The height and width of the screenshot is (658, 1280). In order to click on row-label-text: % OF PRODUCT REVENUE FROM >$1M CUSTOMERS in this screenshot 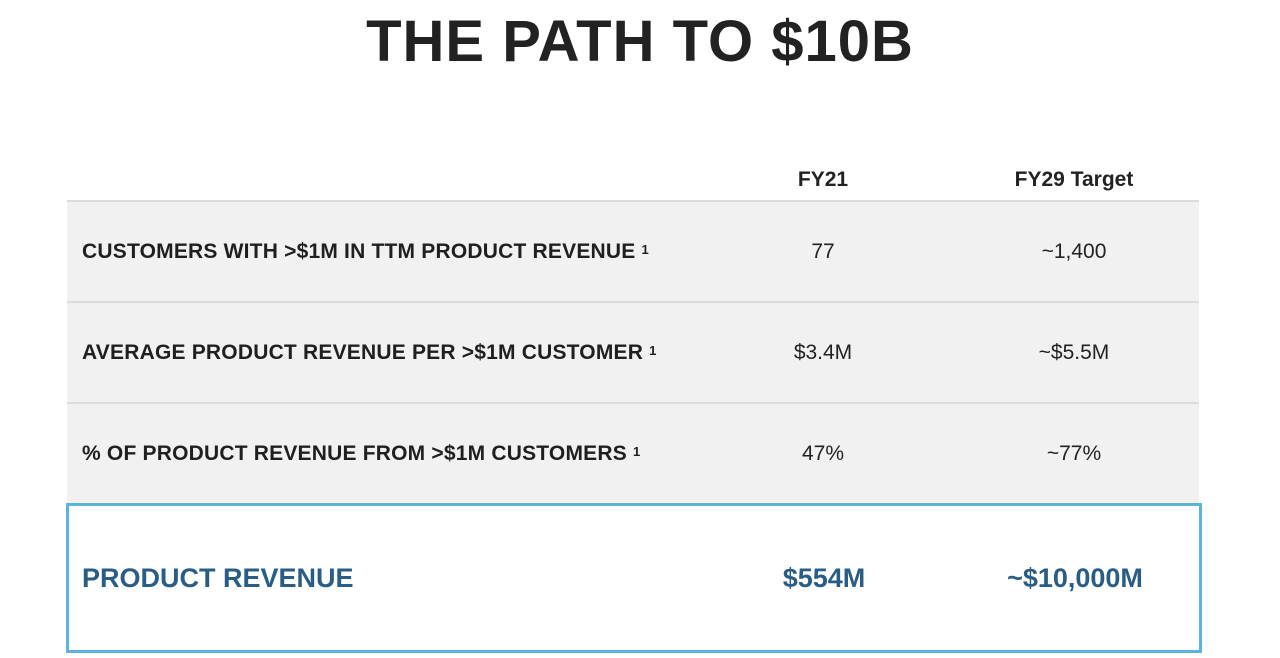, I will do `click(354, 453)`.